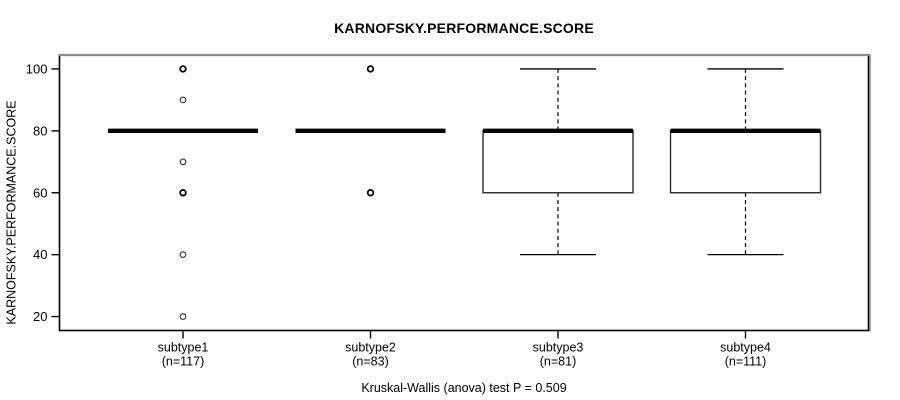 This screenshot has width=900, height=400. I want to click on group-label: subtype4, so click(745, 348).